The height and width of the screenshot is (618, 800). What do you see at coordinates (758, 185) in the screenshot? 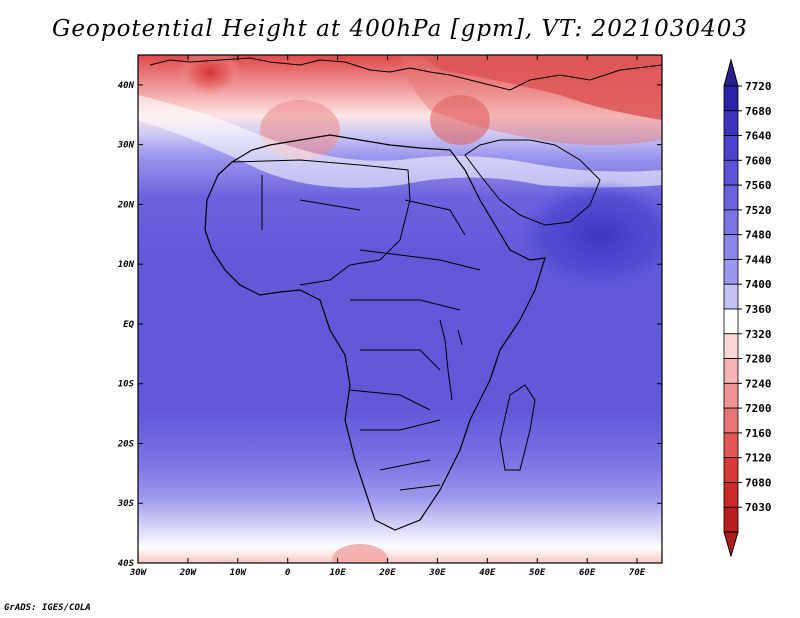
I see `colorbar-label: 7560` at bounding box center [758, 185].